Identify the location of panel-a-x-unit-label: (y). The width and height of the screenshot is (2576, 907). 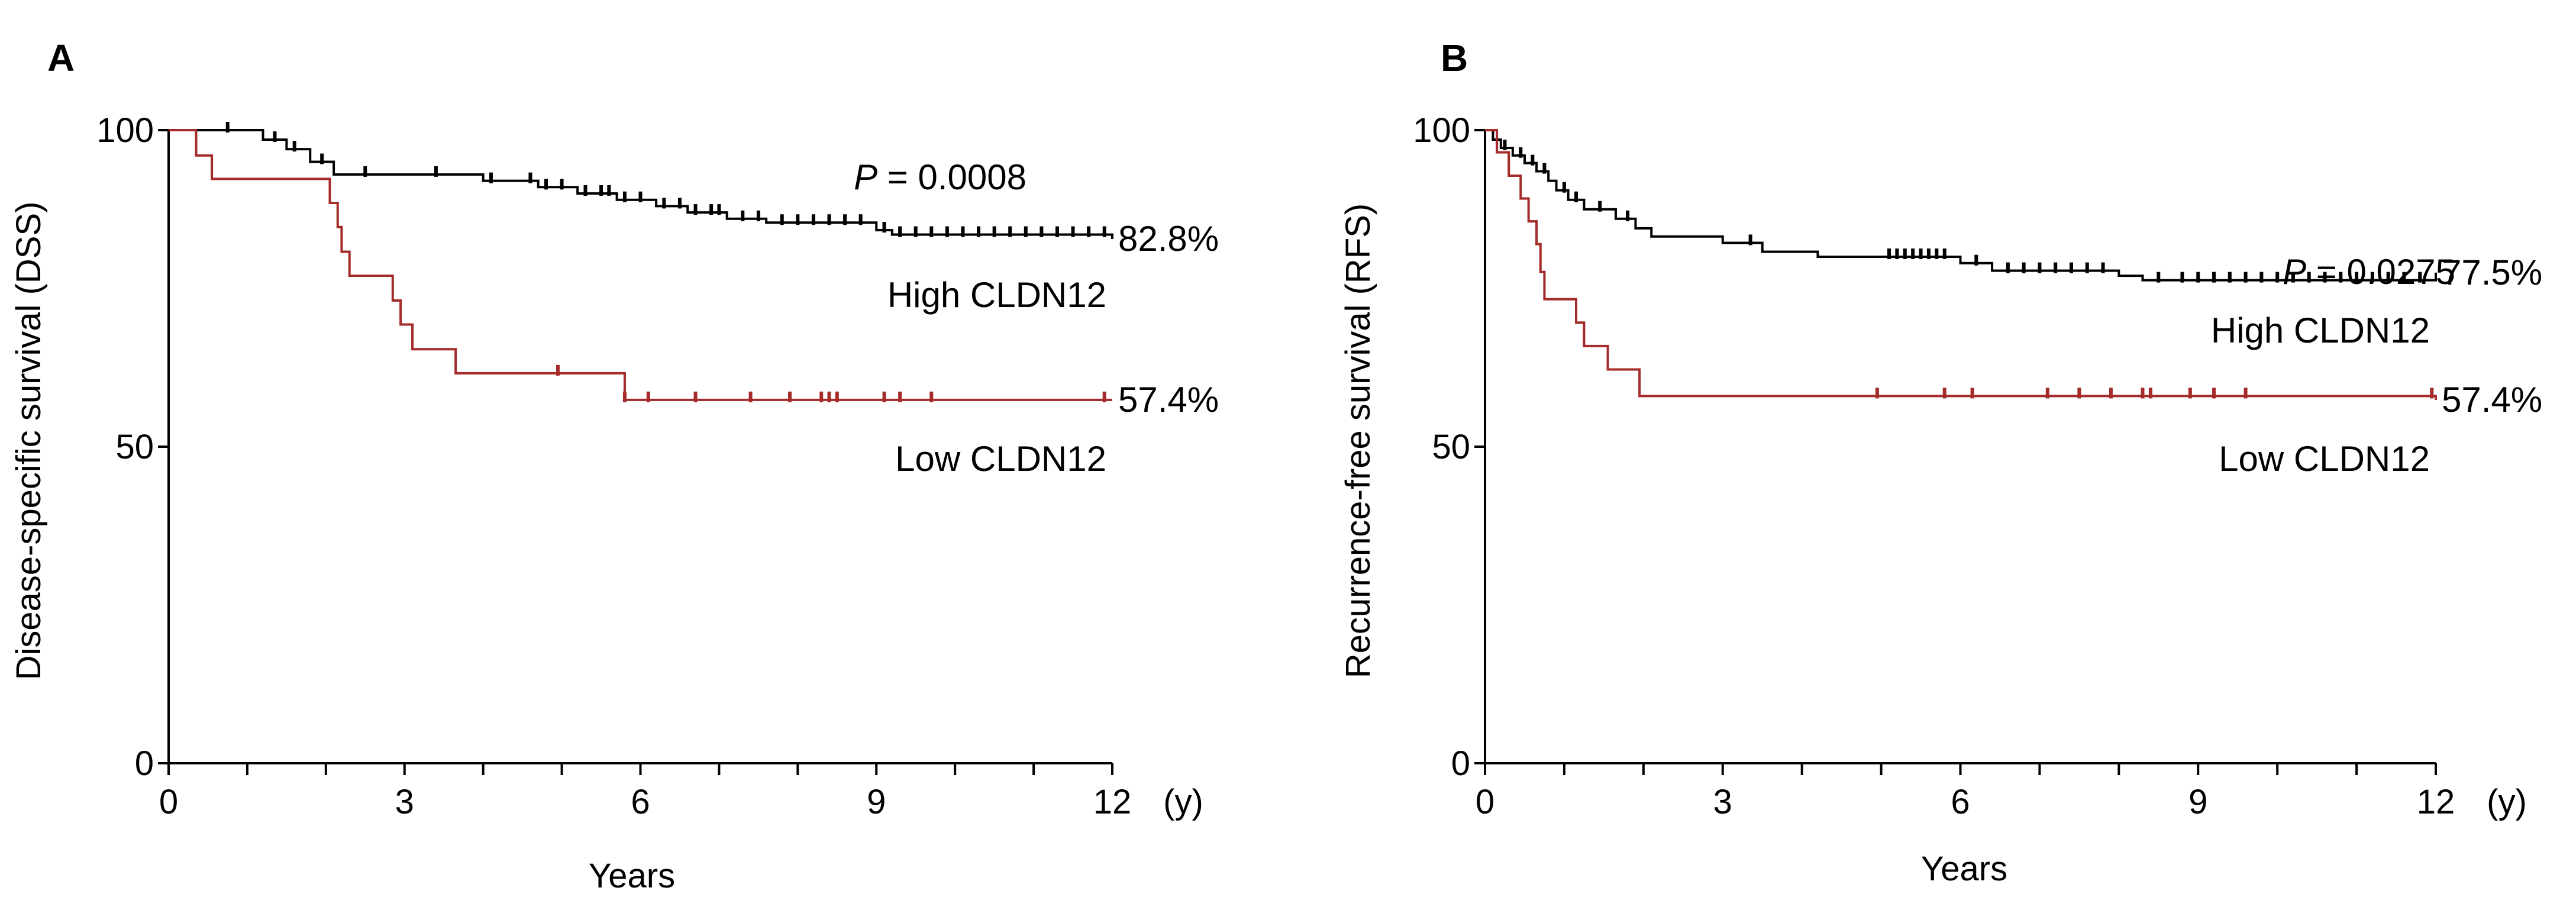
(1183, 802).